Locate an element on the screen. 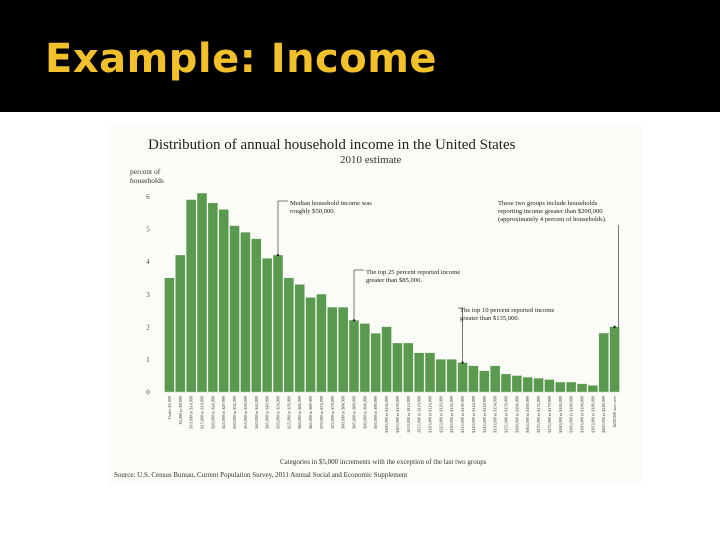  x-tick-label: $160,000 to $164,999 is located at coordinates (517, 414).